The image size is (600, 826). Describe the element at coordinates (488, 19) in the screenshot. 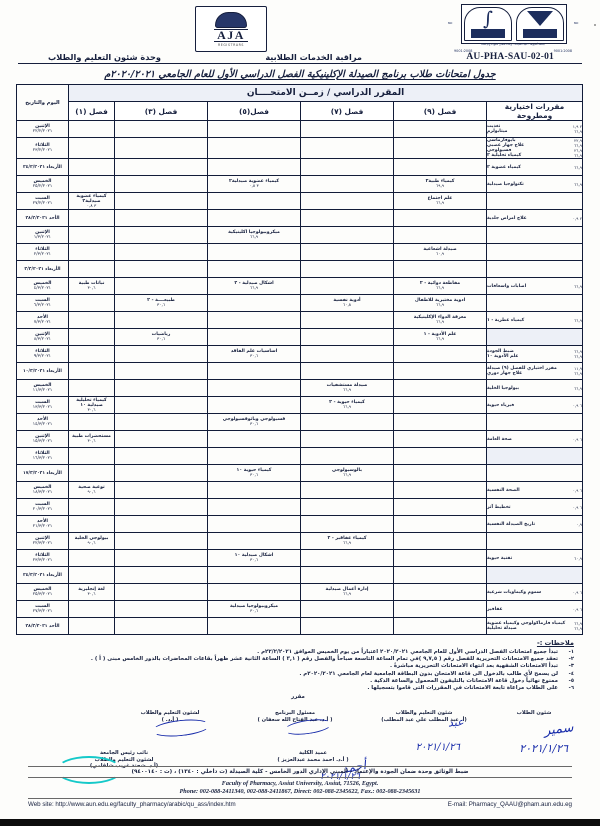

I see `bowl-of-hygieia-icon: ∫` at that location.